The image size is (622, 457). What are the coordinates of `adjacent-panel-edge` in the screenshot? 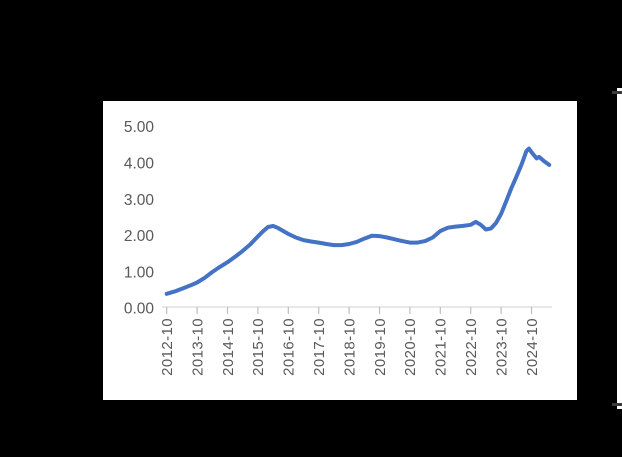 It's located at (619, 248).